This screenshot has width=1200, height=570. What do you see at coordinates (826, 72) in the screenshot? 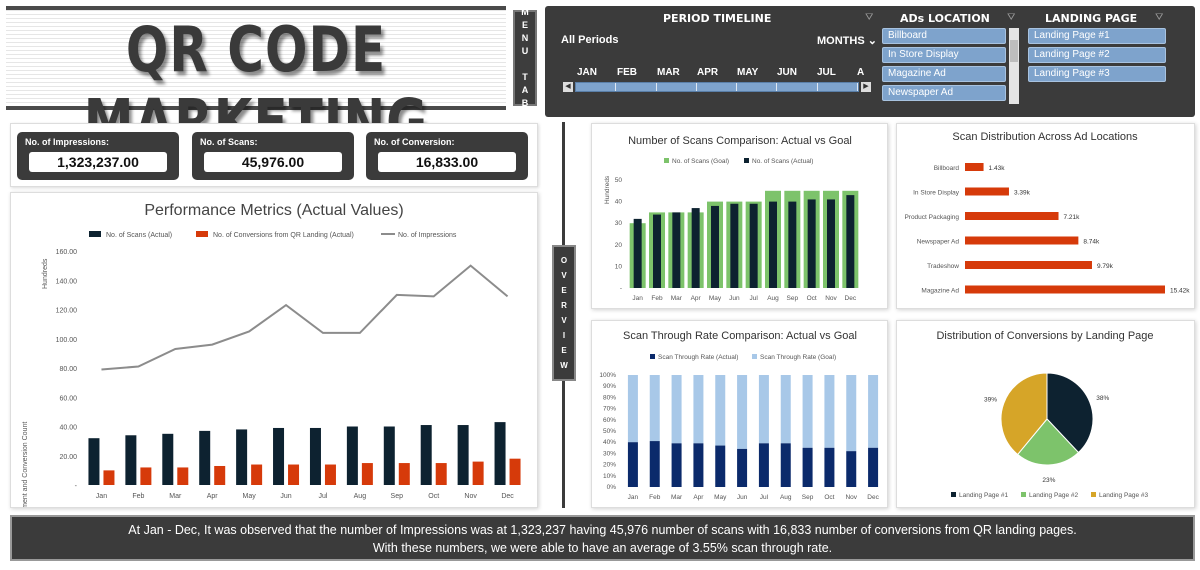
I see `timeline-month-jul: JUL` at bounding box center [826, 72].